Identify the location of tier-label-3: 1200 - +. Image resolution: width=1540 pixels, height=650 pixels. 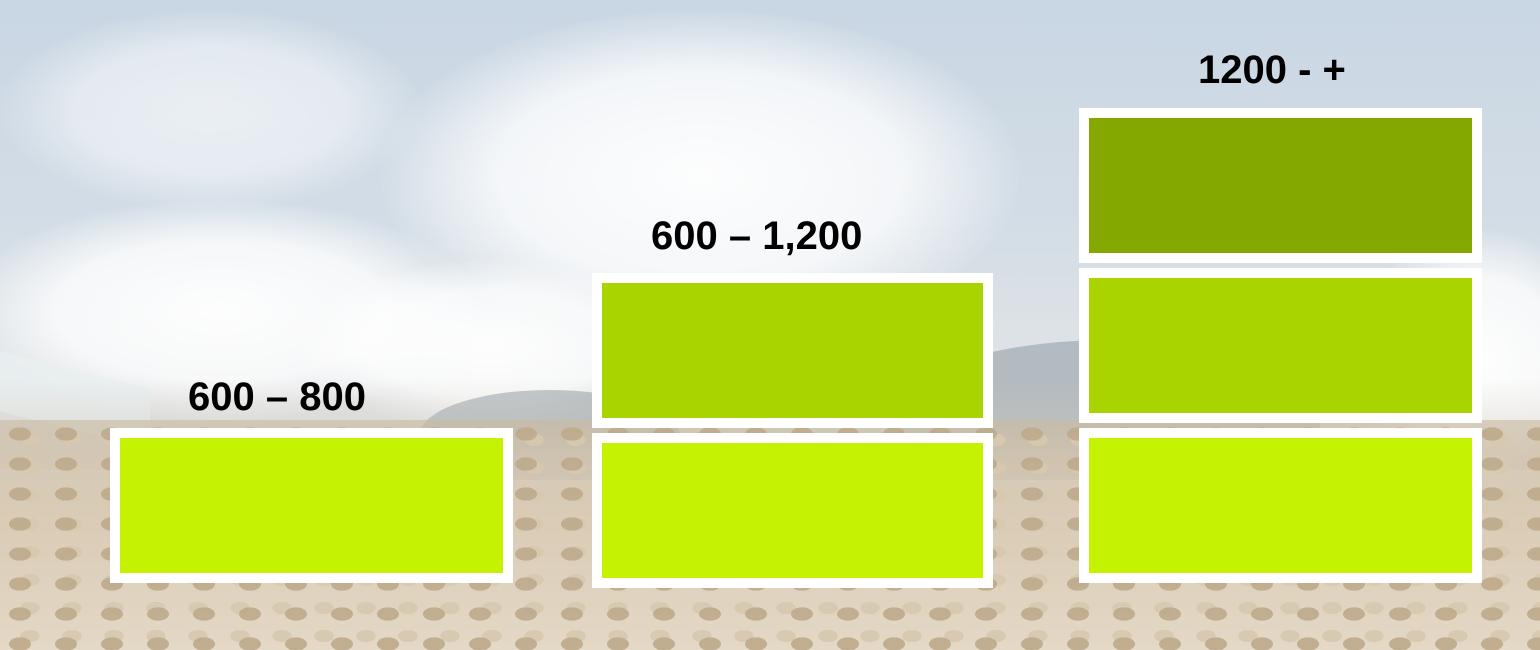
(1272, 70).